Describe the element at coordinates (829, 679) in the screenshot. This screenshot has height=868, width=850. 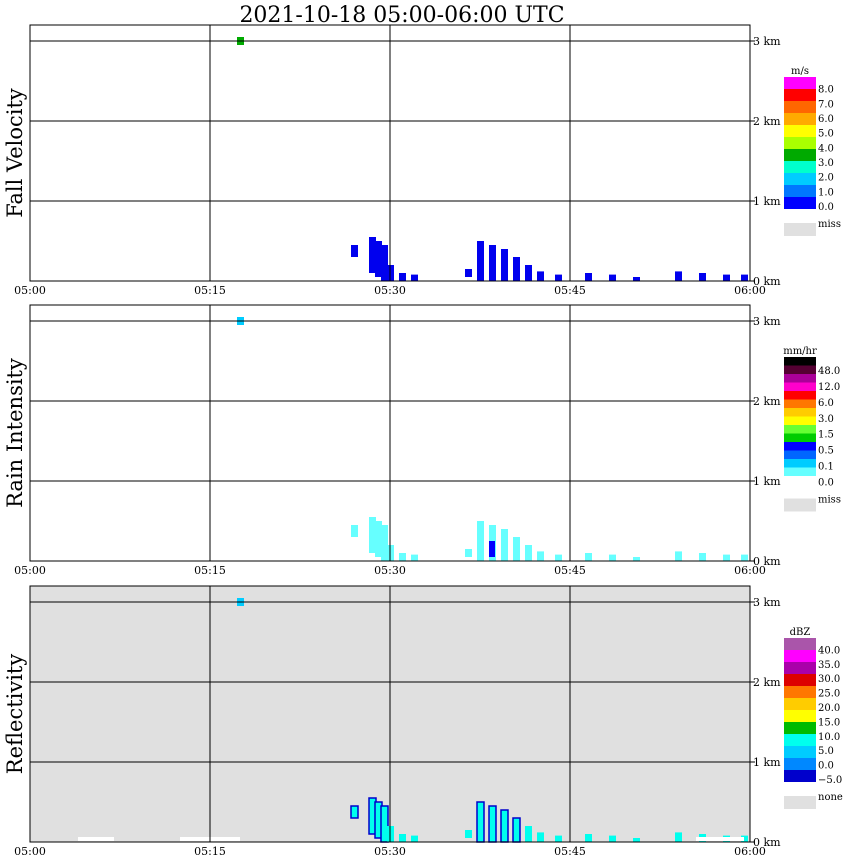
I see `legend-label: 30.0` at that location.